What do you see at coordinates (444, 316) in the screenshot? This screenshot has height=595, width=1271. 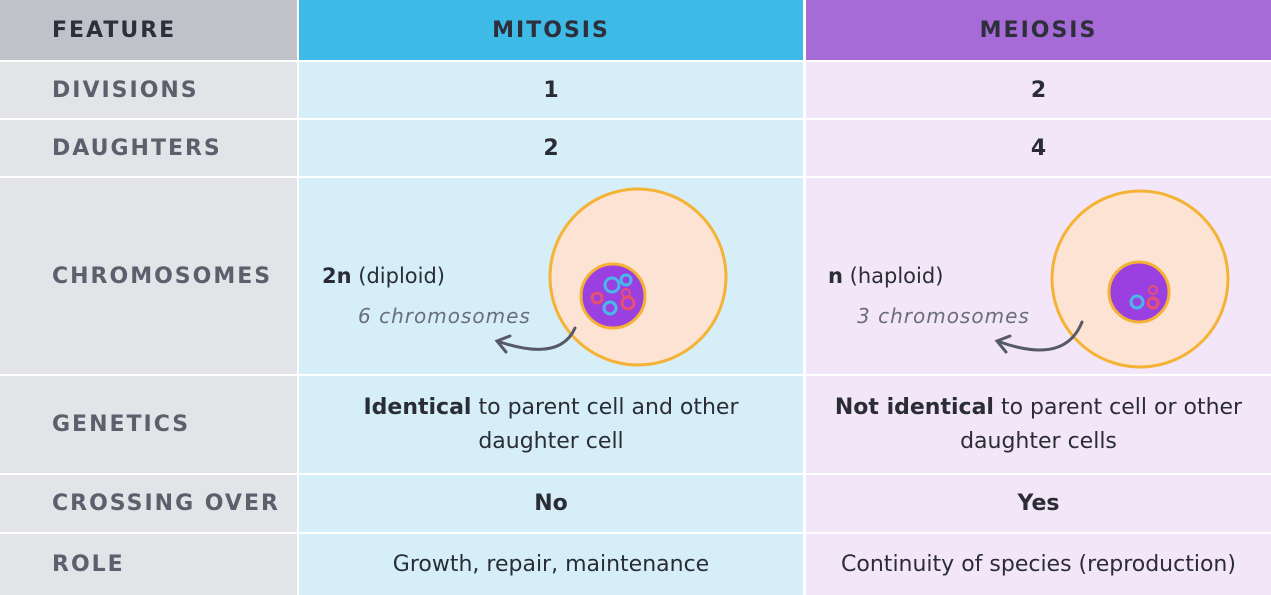 I see `chromosome-count: 6 chromosomes` at bounding box center [444, 316].